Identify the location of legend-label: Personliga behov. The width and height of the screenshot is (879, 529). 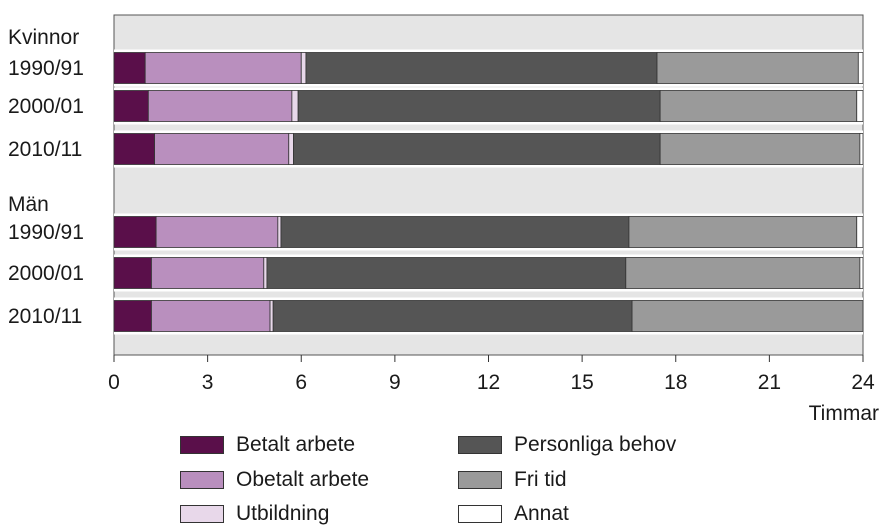
(595, 445).